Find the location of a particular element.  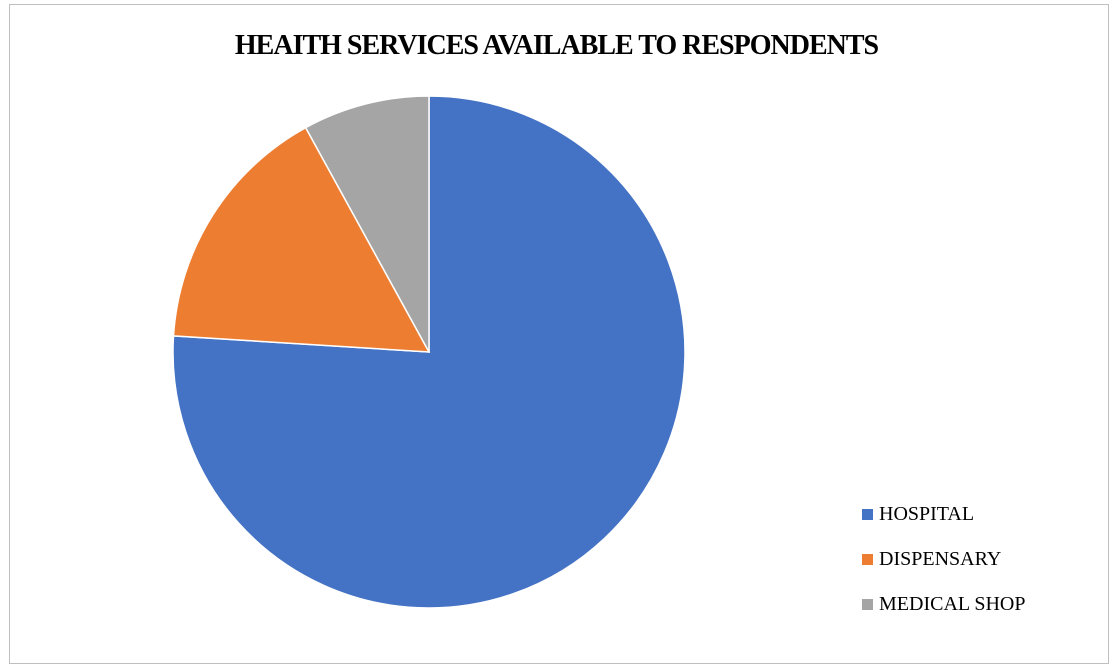

legend-item-medical-shop: MEDICAL SHOP is located at coordinates (944, 604).